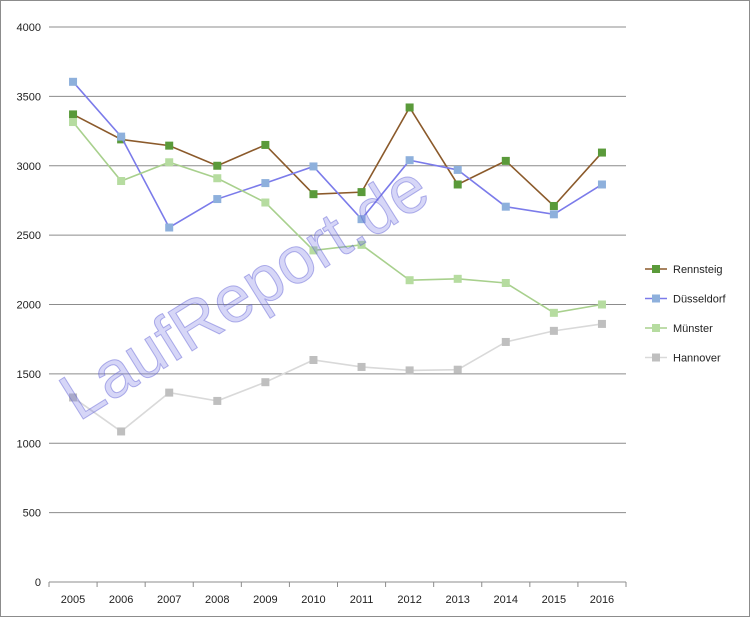 Image resolution: width=750 pixels, height=618 pixels. I want to click on x-tick-label: 2007, so click(169, 600).